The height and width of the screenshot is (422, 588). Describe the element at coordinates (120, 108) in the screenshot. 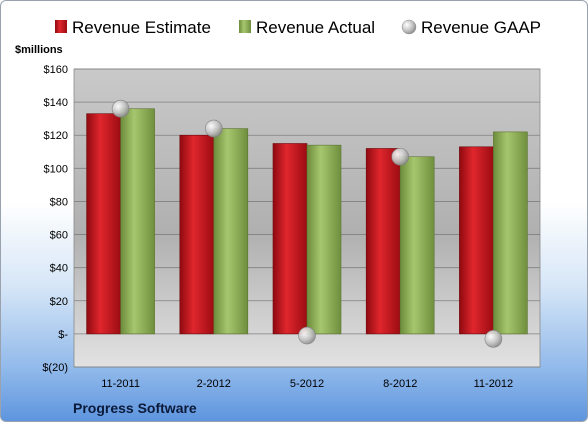

I see `marker-revenue-gaap-11-2011` at that location.